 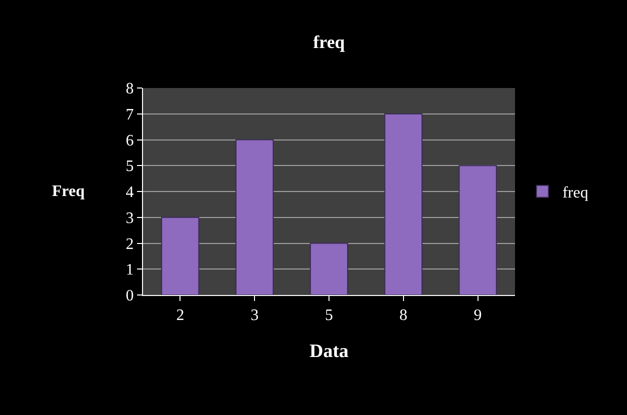 I want to click on y-tick-label: 5, so click(x=130, y=167).